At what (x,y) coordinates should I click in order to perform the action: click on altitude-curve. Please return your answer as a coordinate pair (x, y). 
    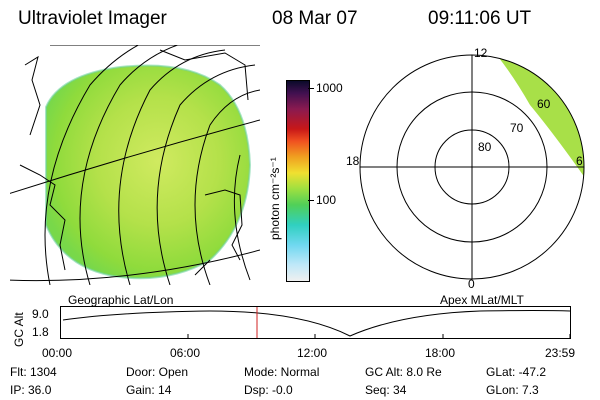
    Looking at the image, I should click on (316, 323).